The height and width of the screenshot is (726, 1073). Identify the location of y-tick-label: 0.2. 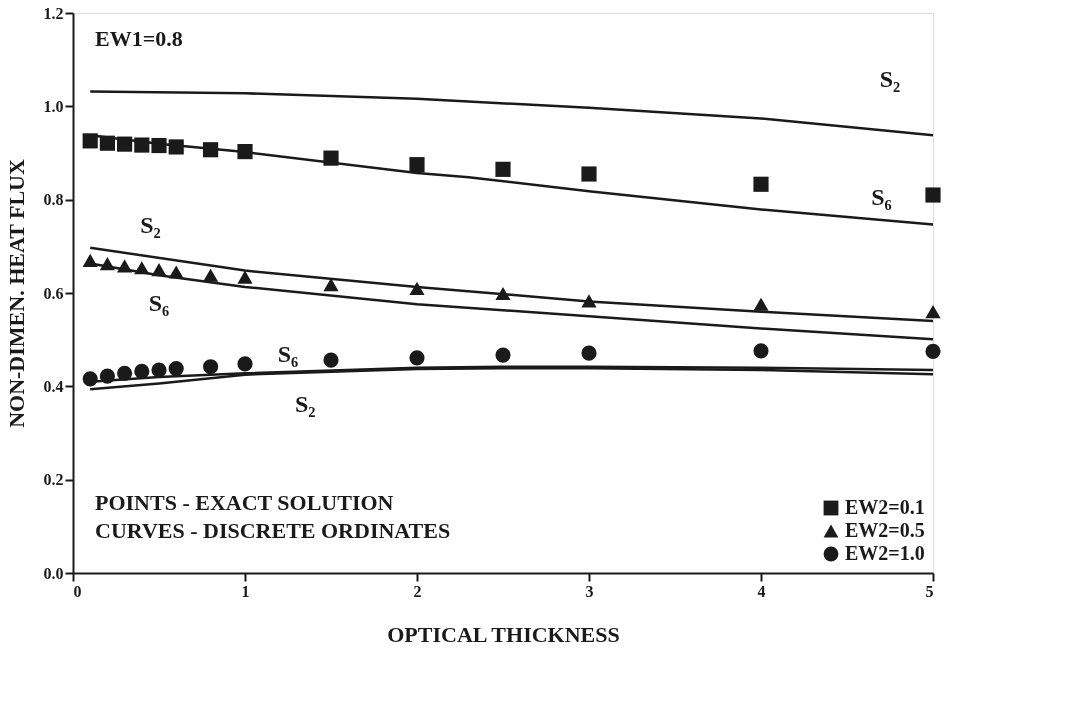
(53, 480).